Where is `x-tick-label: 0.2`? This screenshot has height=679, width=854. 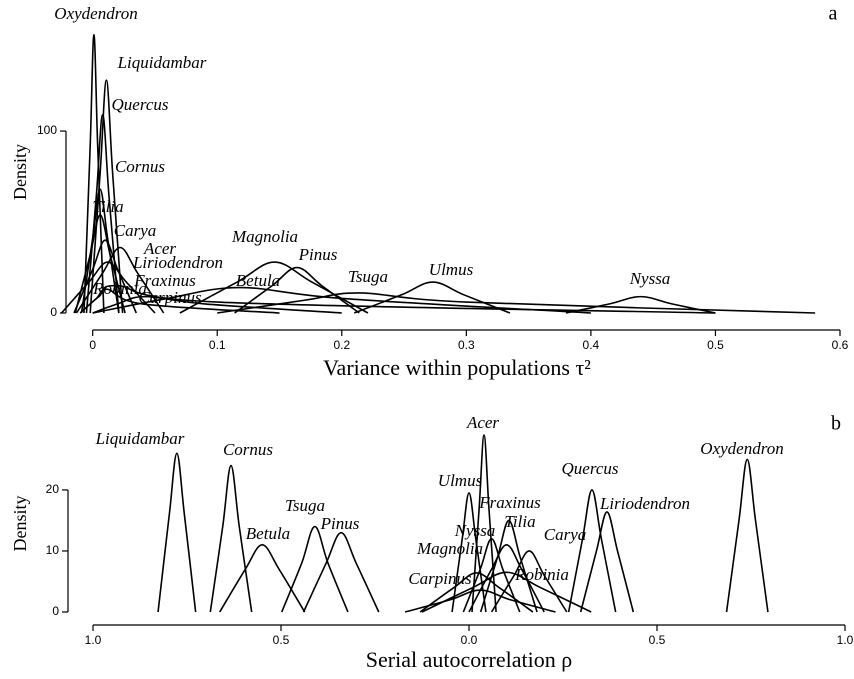
x-tick-label: 0.2 is located at coordinates (341, 345).